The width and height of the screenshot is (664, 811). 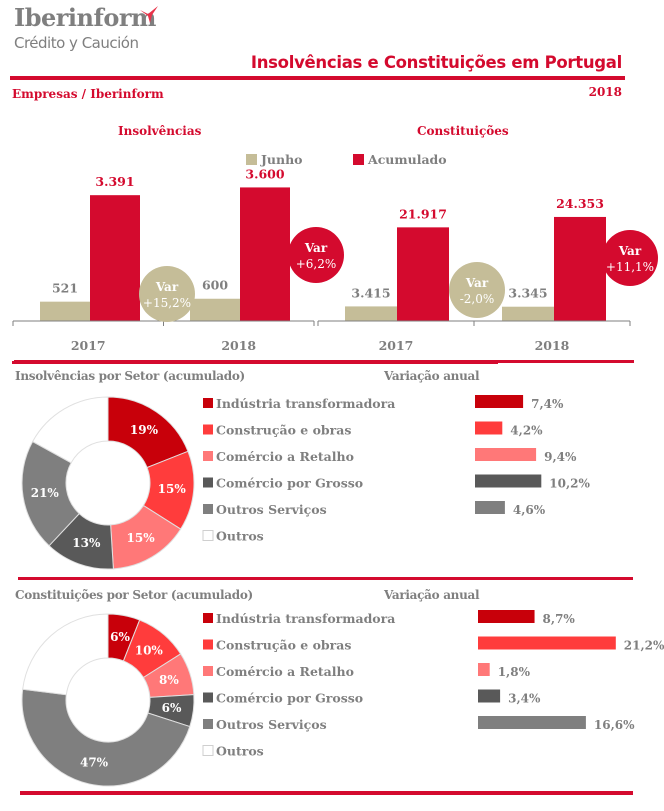 I want to click on variation-badge-value: +11,1%, so click(x=630, y=267).